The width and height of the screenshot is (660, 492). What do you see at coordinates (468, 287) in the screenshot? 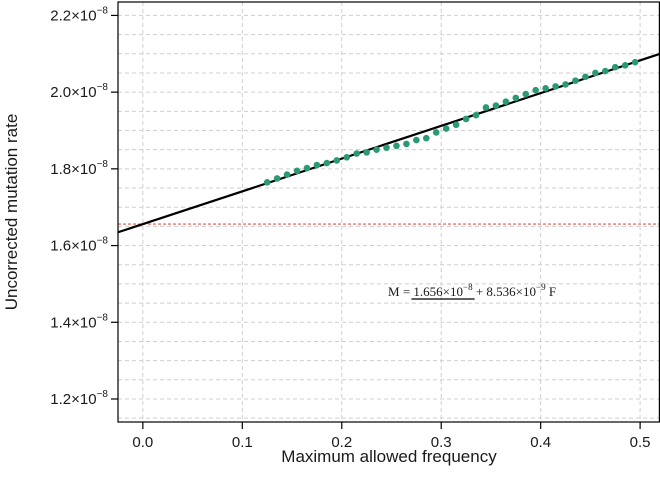
I see `equation-intercept-exponent: −8` at bounding box center [468, 287].